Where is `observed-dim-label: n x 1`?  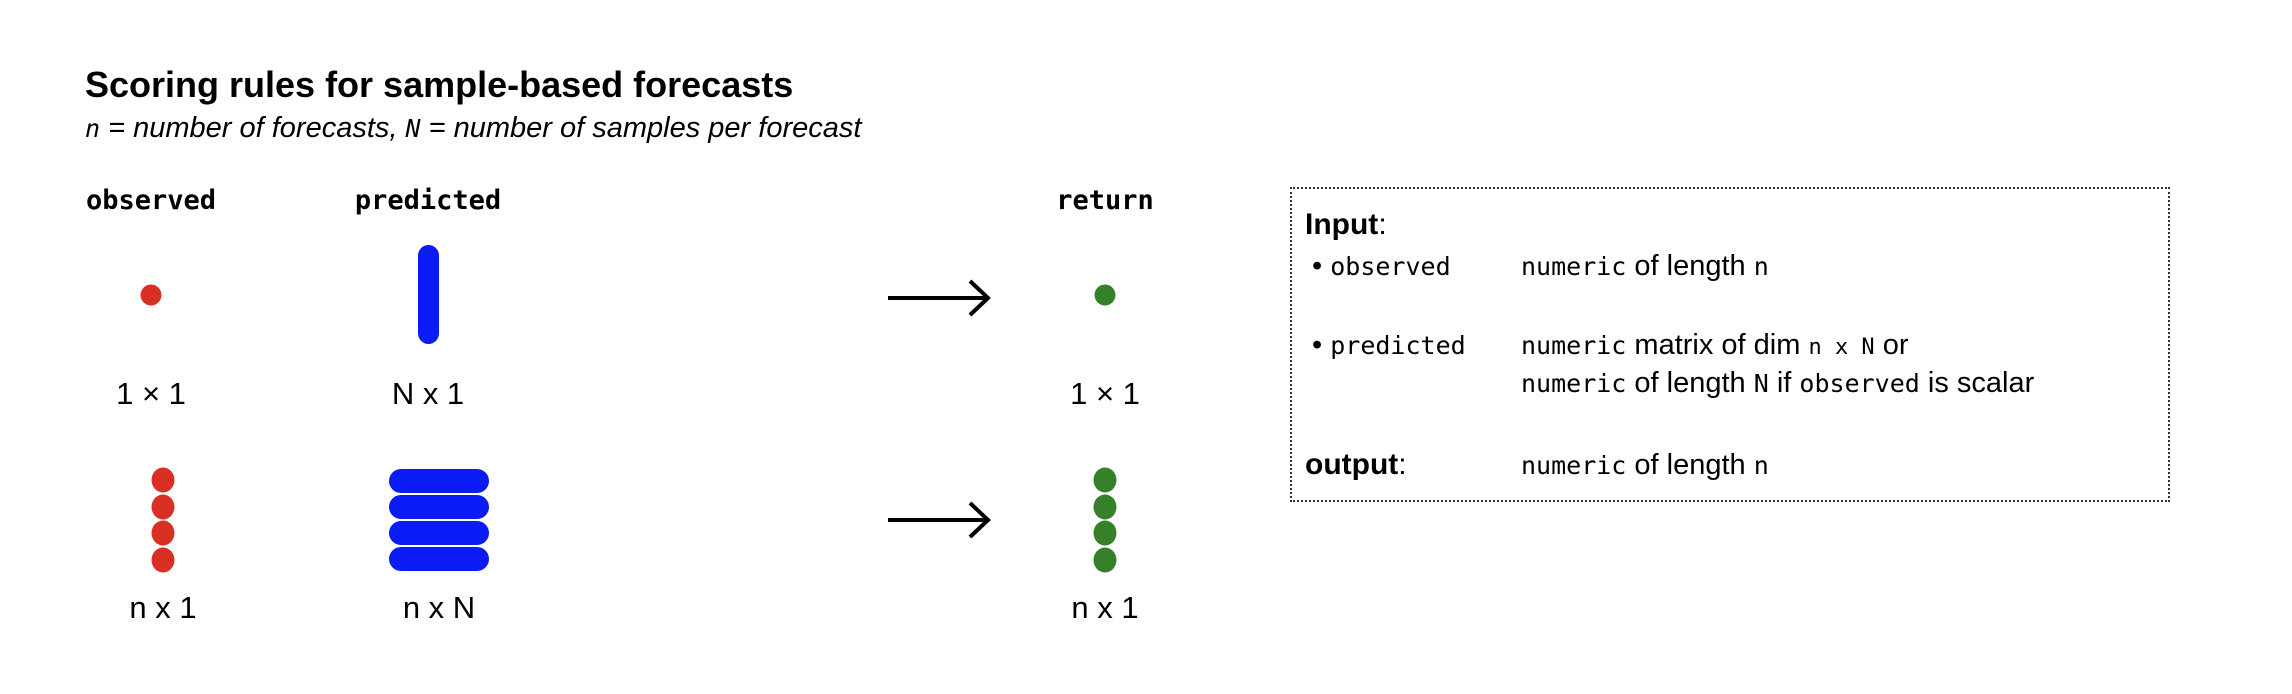 observed-dim-label: n x 1 is located at coordinates (163, 607).